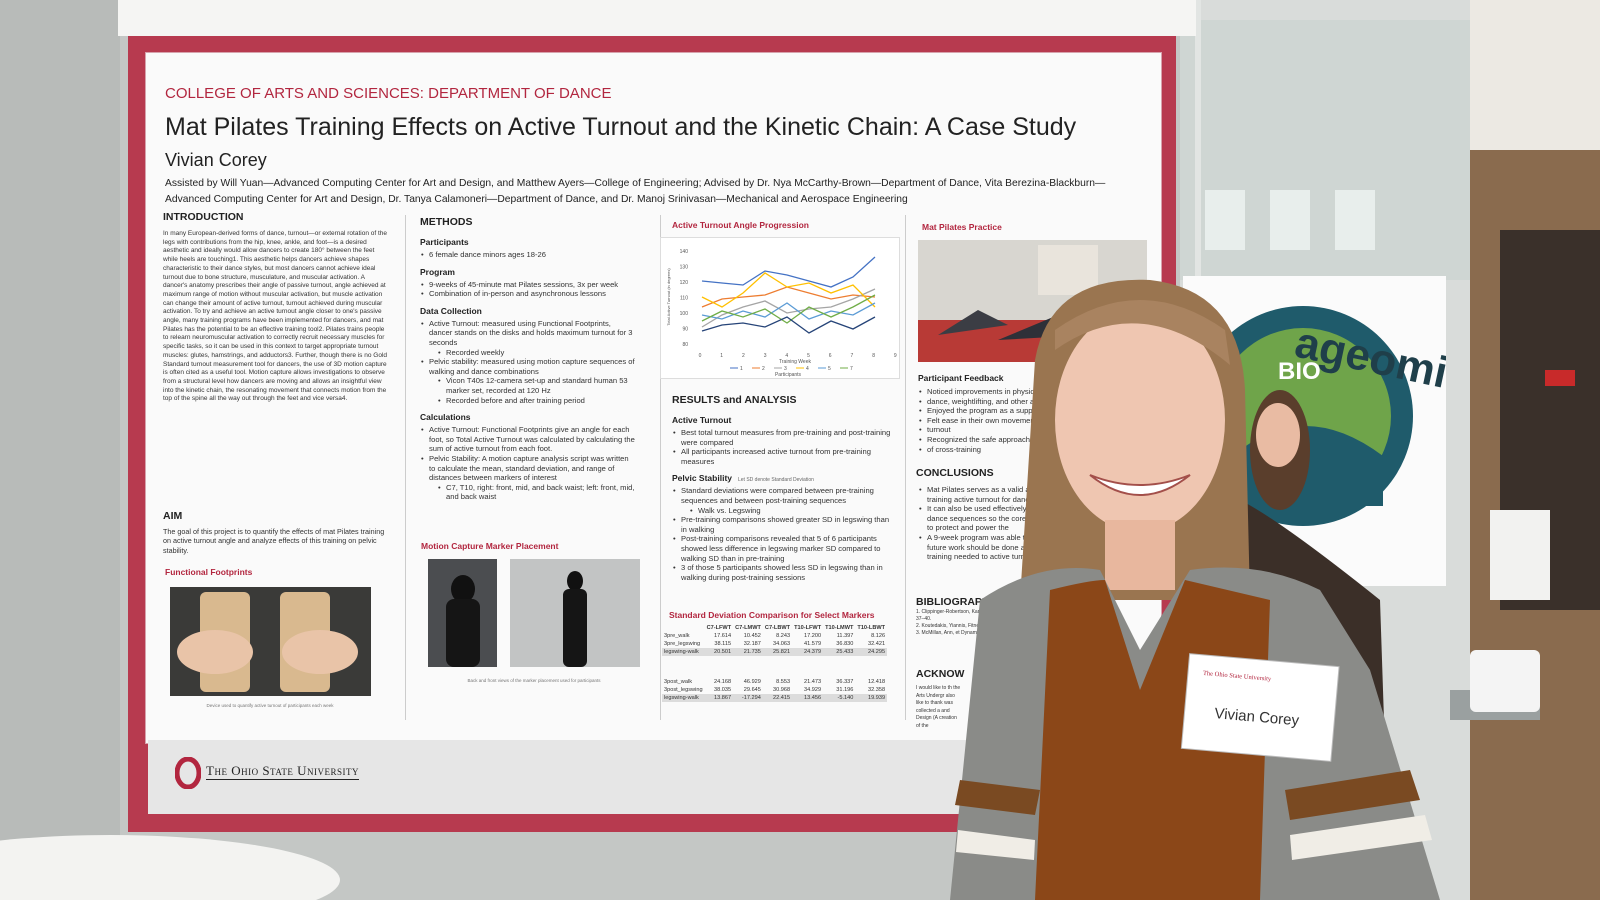 The width and height of the screenshot is (1600, 900). What do you see at coordinates (807, 369) in the screenshot?
I see `chart-label: 4` at bounding box center [807, 369].